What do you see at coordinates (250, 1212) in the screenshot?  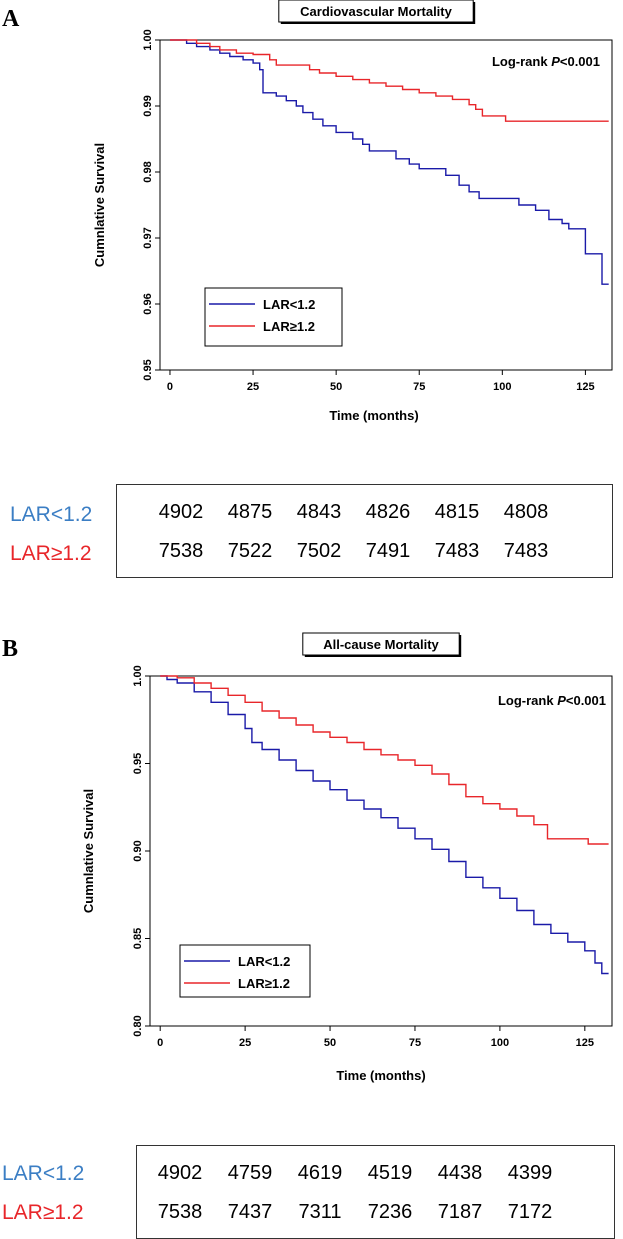 I see `risk-cell: 7437` at bounding box center [250, 1212].